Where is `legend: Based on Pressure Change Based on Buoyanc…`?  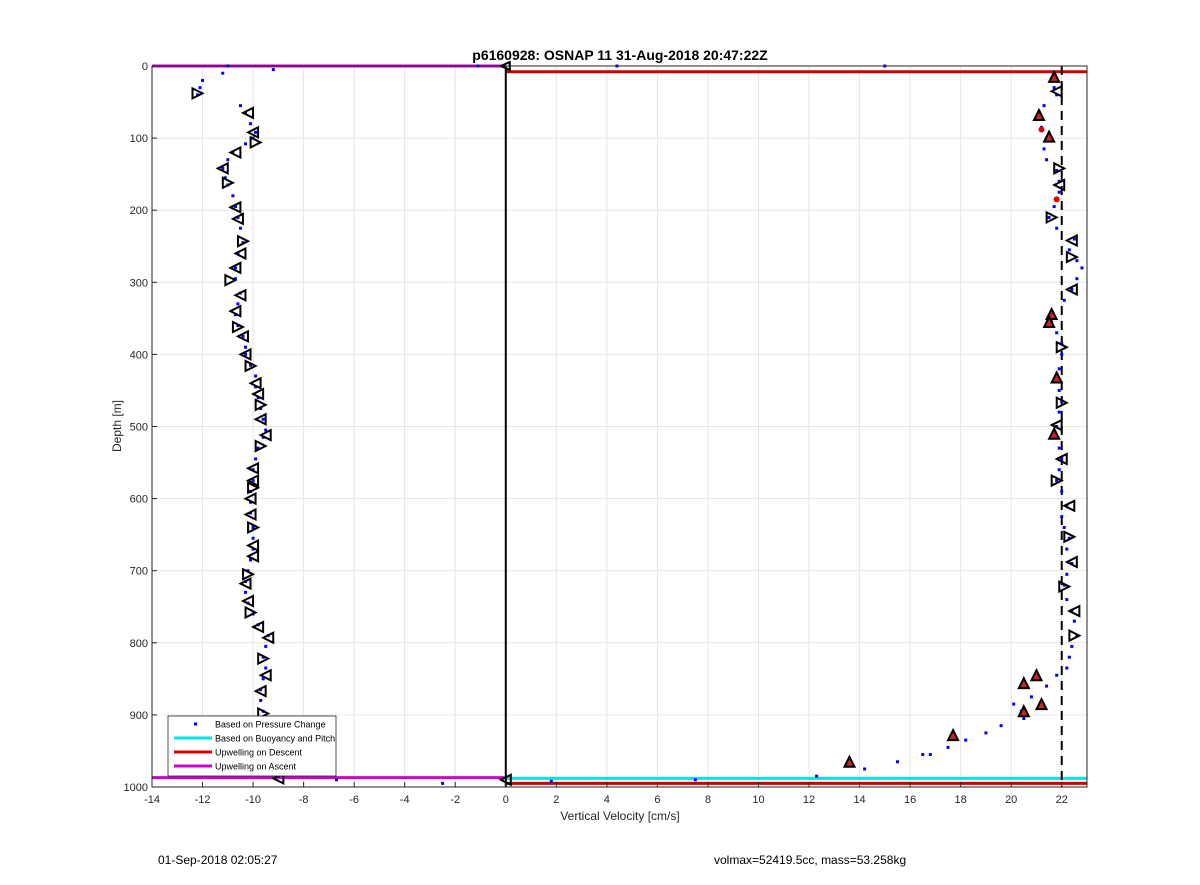
legend: Based on Pressure Change Based on Buoyanc… is located at coordinates (252, 746).